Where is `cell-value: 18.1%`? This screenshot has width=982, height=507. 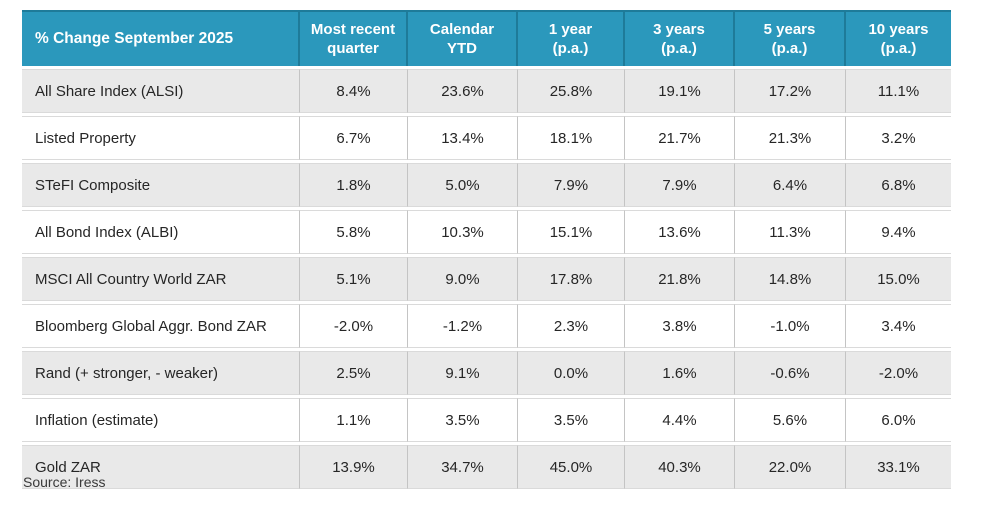
cell-value: 18.1% is located at coordinates (571, 138).